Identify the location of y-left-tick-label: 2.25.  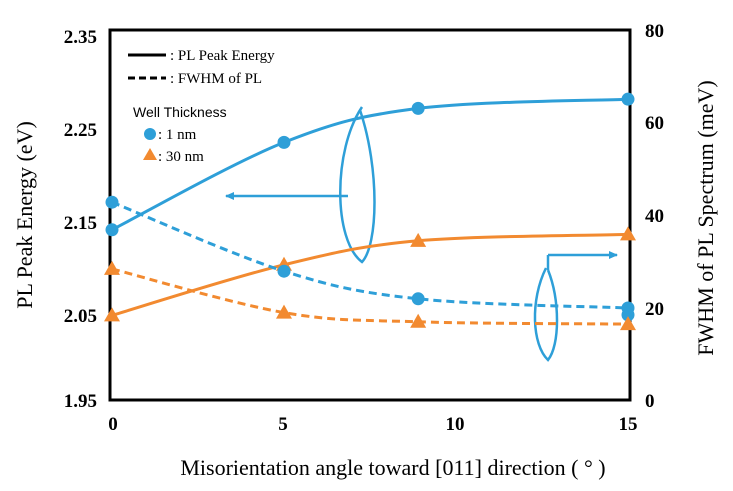
(80, 130).